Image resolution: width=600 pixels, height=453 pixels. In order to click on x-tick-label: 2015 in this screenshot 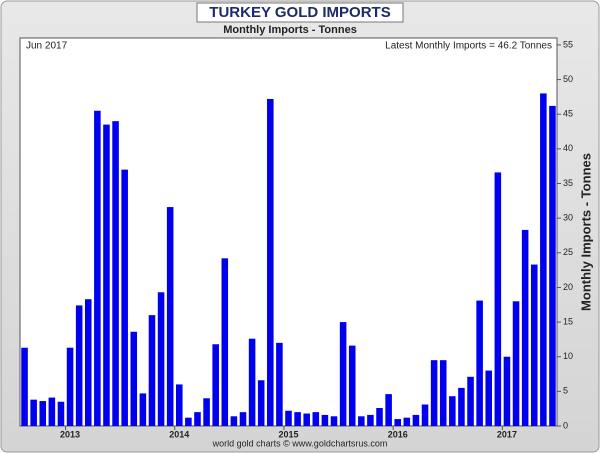, I will do `click(288, 434)`.